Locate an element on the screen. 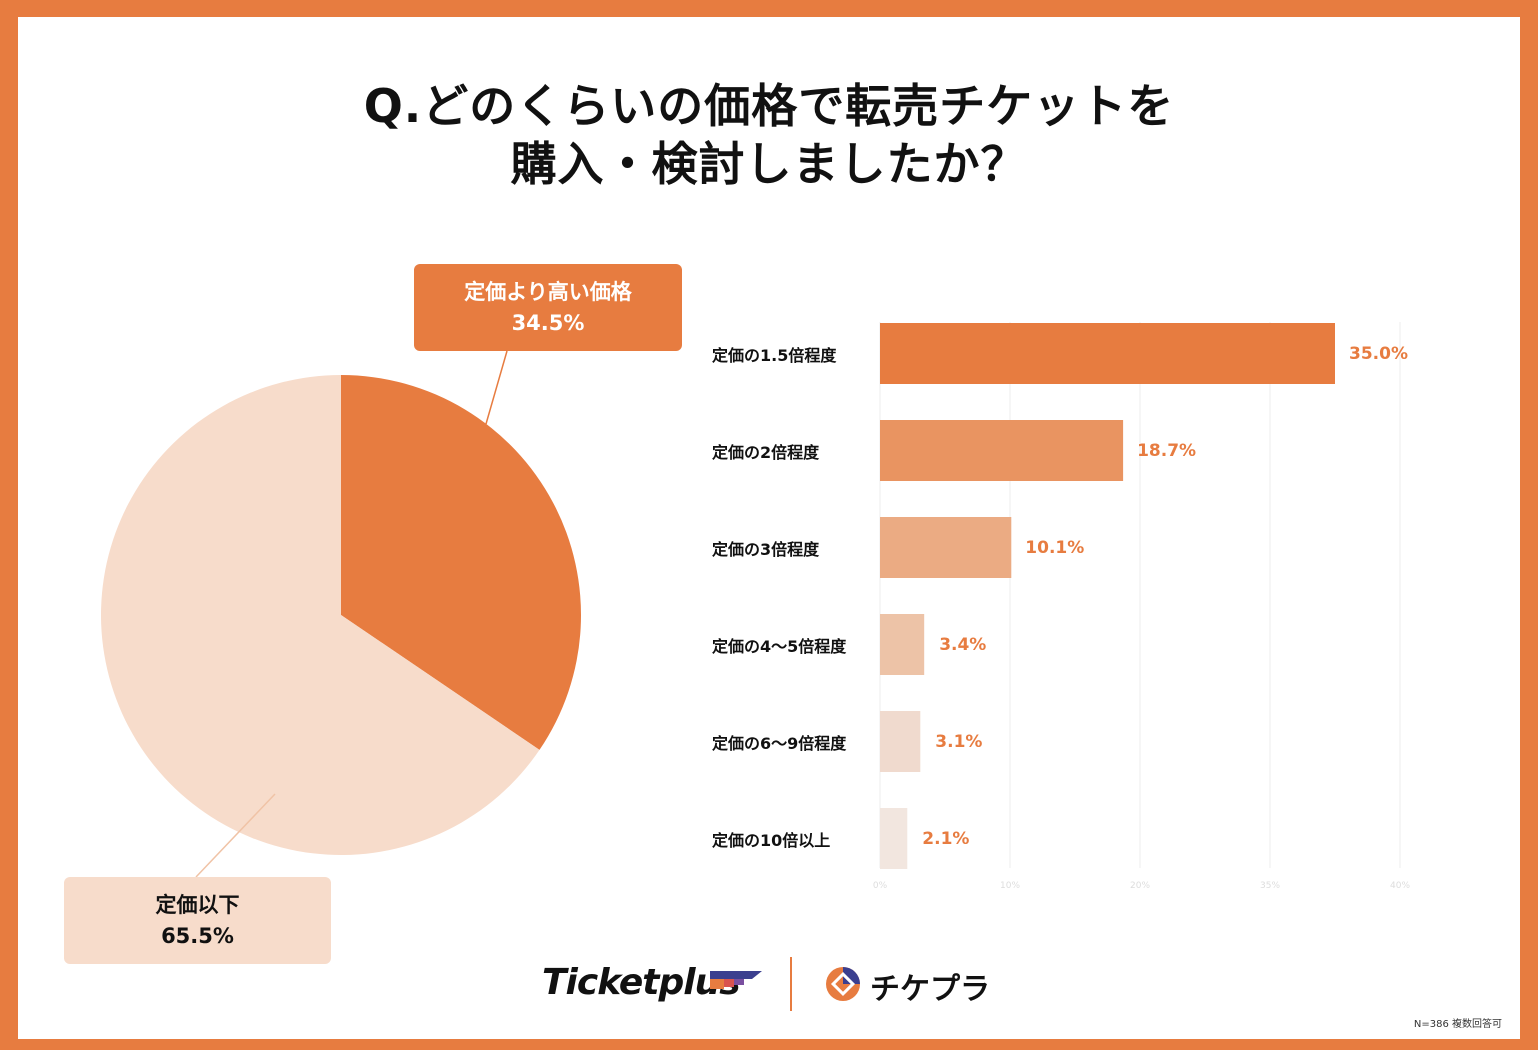 This screenshot has height=1050, width=1538. x-tick-label: 40% is located at coordinates (1400, 886).